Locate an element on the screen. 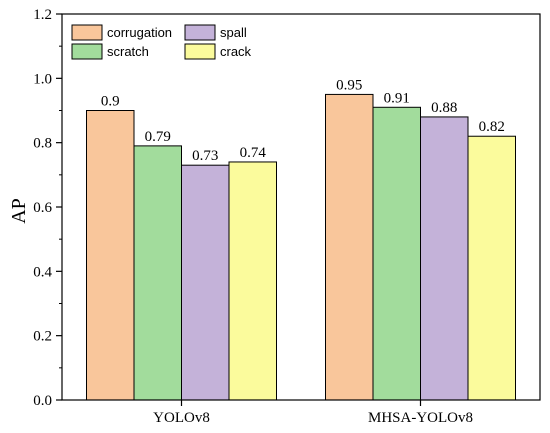  data-label-crack-0: 0.74 is located at coordinates (253, 153).